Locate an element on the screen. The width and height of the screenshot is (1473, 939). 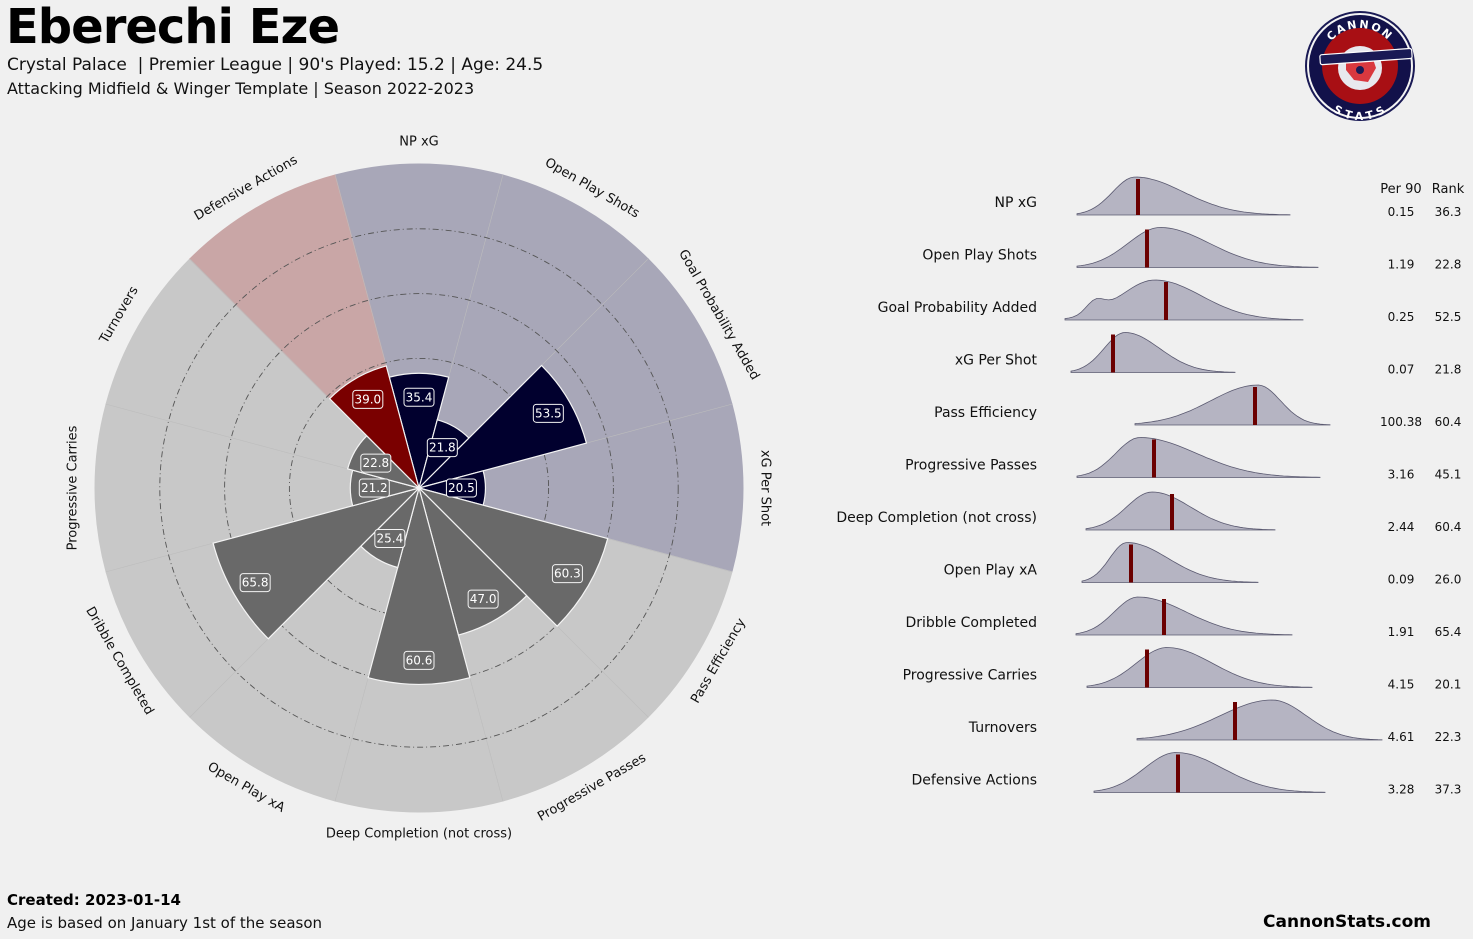
radar-value-label: 20.5 is located at coordinates (461, 488).